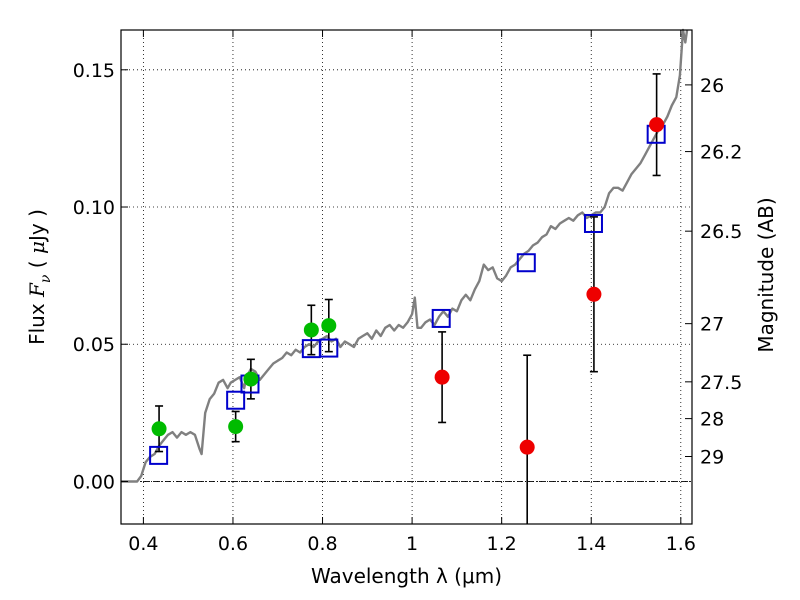 This screenshot has width=800, height=600. I want to click on x-tick-label: 0.4, so click(143, 544).